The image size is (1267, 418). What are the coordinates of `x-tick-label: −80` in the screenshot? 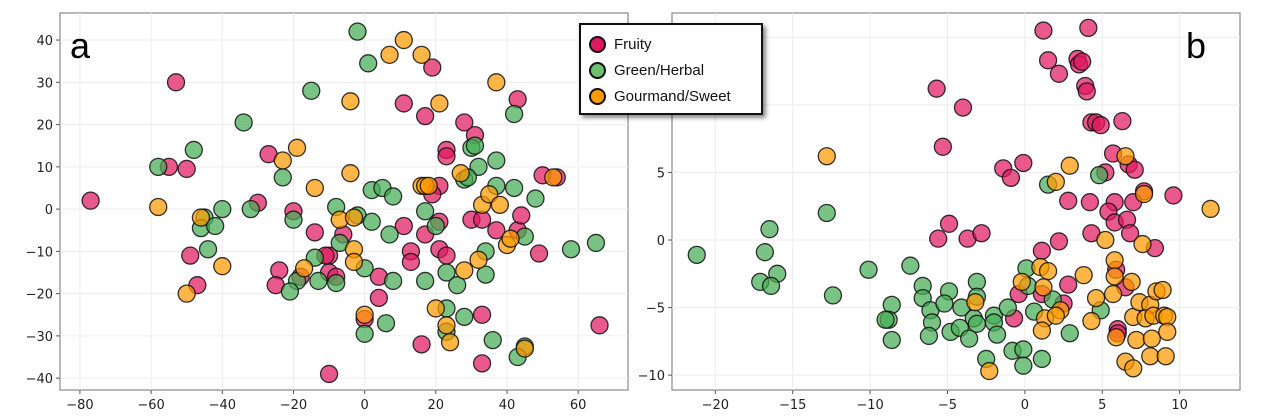 It's located at (79, 405).